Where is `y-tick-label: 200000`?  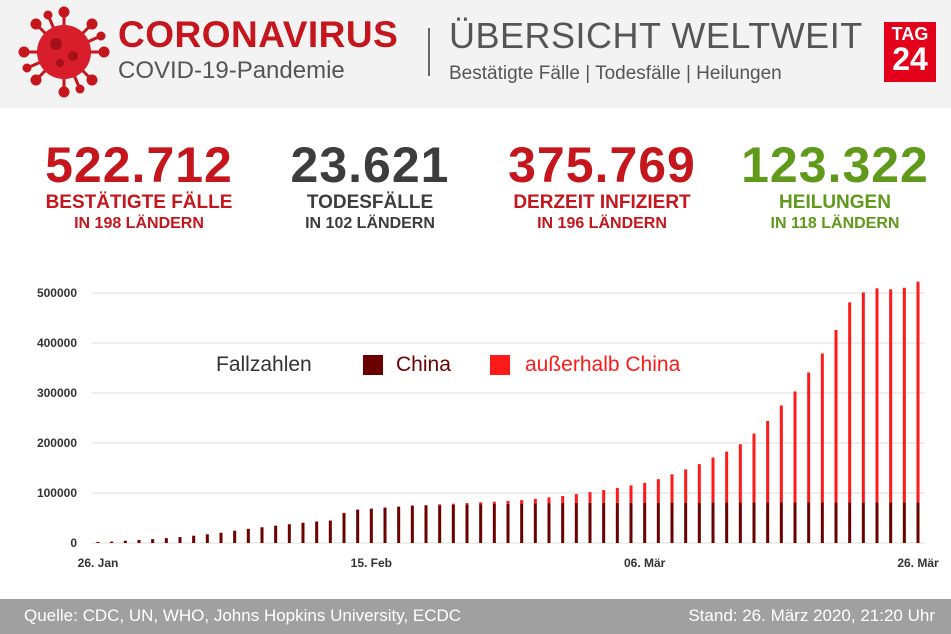 y-tick-label: 200000 is located at coordinates (57, 443).